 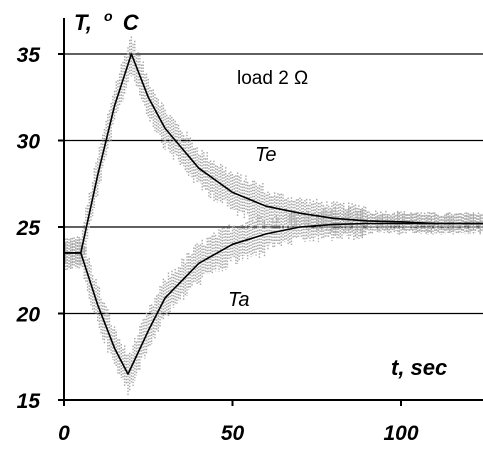 What do you see at coordinates (266, 155) in the screenshot?
I see `series-label-te: Te` at bounding box center [266, 155].